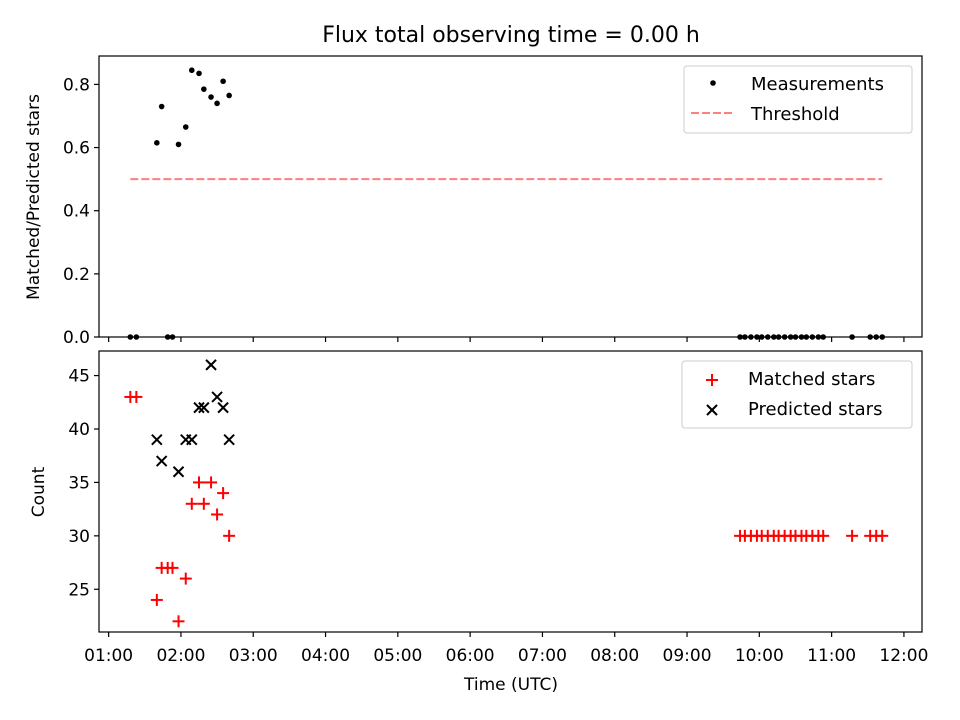 The width and height of the screenshot is (960, 720). What do you see at coordinates (79, 590) in the screenshot?
I see `bottom-y-tick-label: 25` at bounding box center [79, 590].